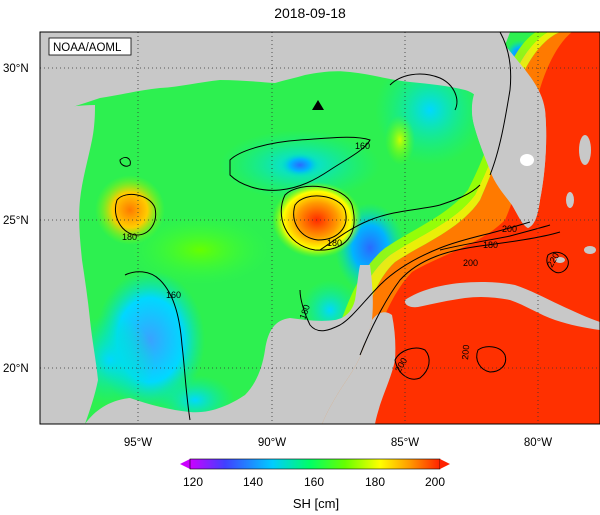  Describe the element at coordinates (253, 482) in the screenshot. I see `colorbar-tick-label: 140` at that location.